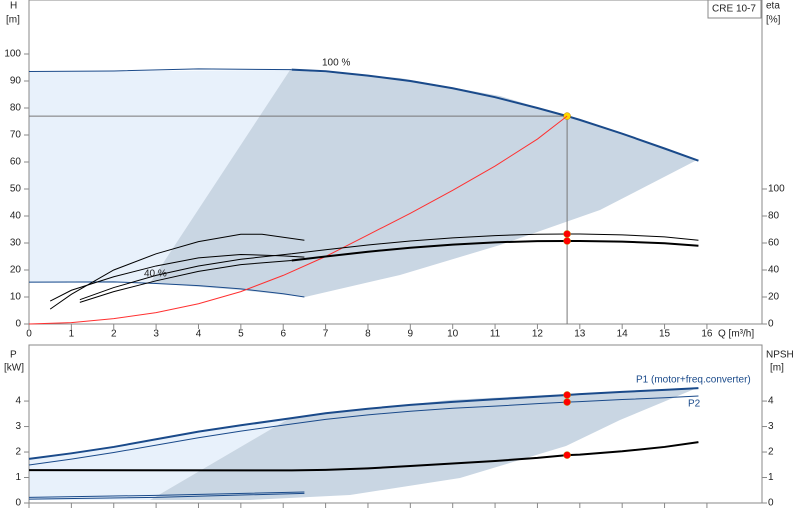  I want to click on annotation: P1 (motor+freq.converter), so click(693, 380).